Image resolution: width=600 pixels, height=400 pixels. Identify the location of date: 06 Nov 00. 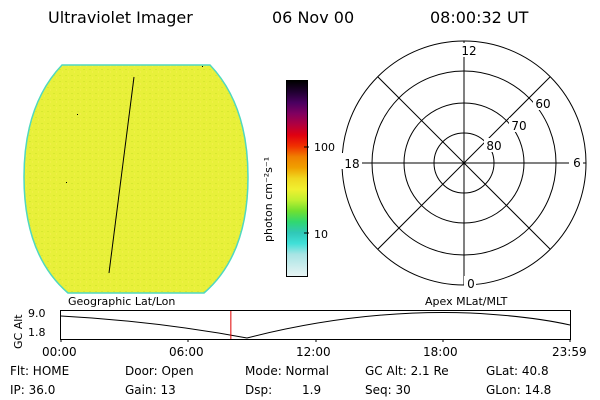
(313, 17).